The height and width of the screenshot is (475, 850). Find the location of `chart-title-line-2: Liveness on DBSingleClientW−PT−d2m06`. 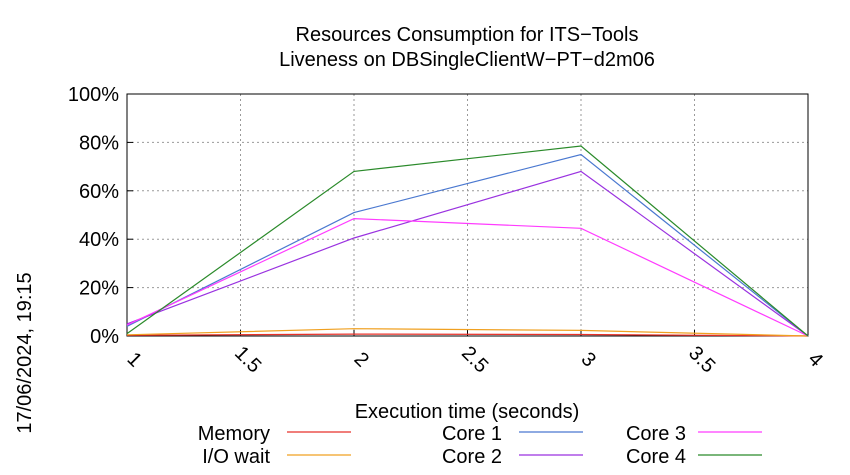

chart-title-line-2: Liveness on DBSingleClientW−PT−d2m06 is located at coordinates (467, 60).